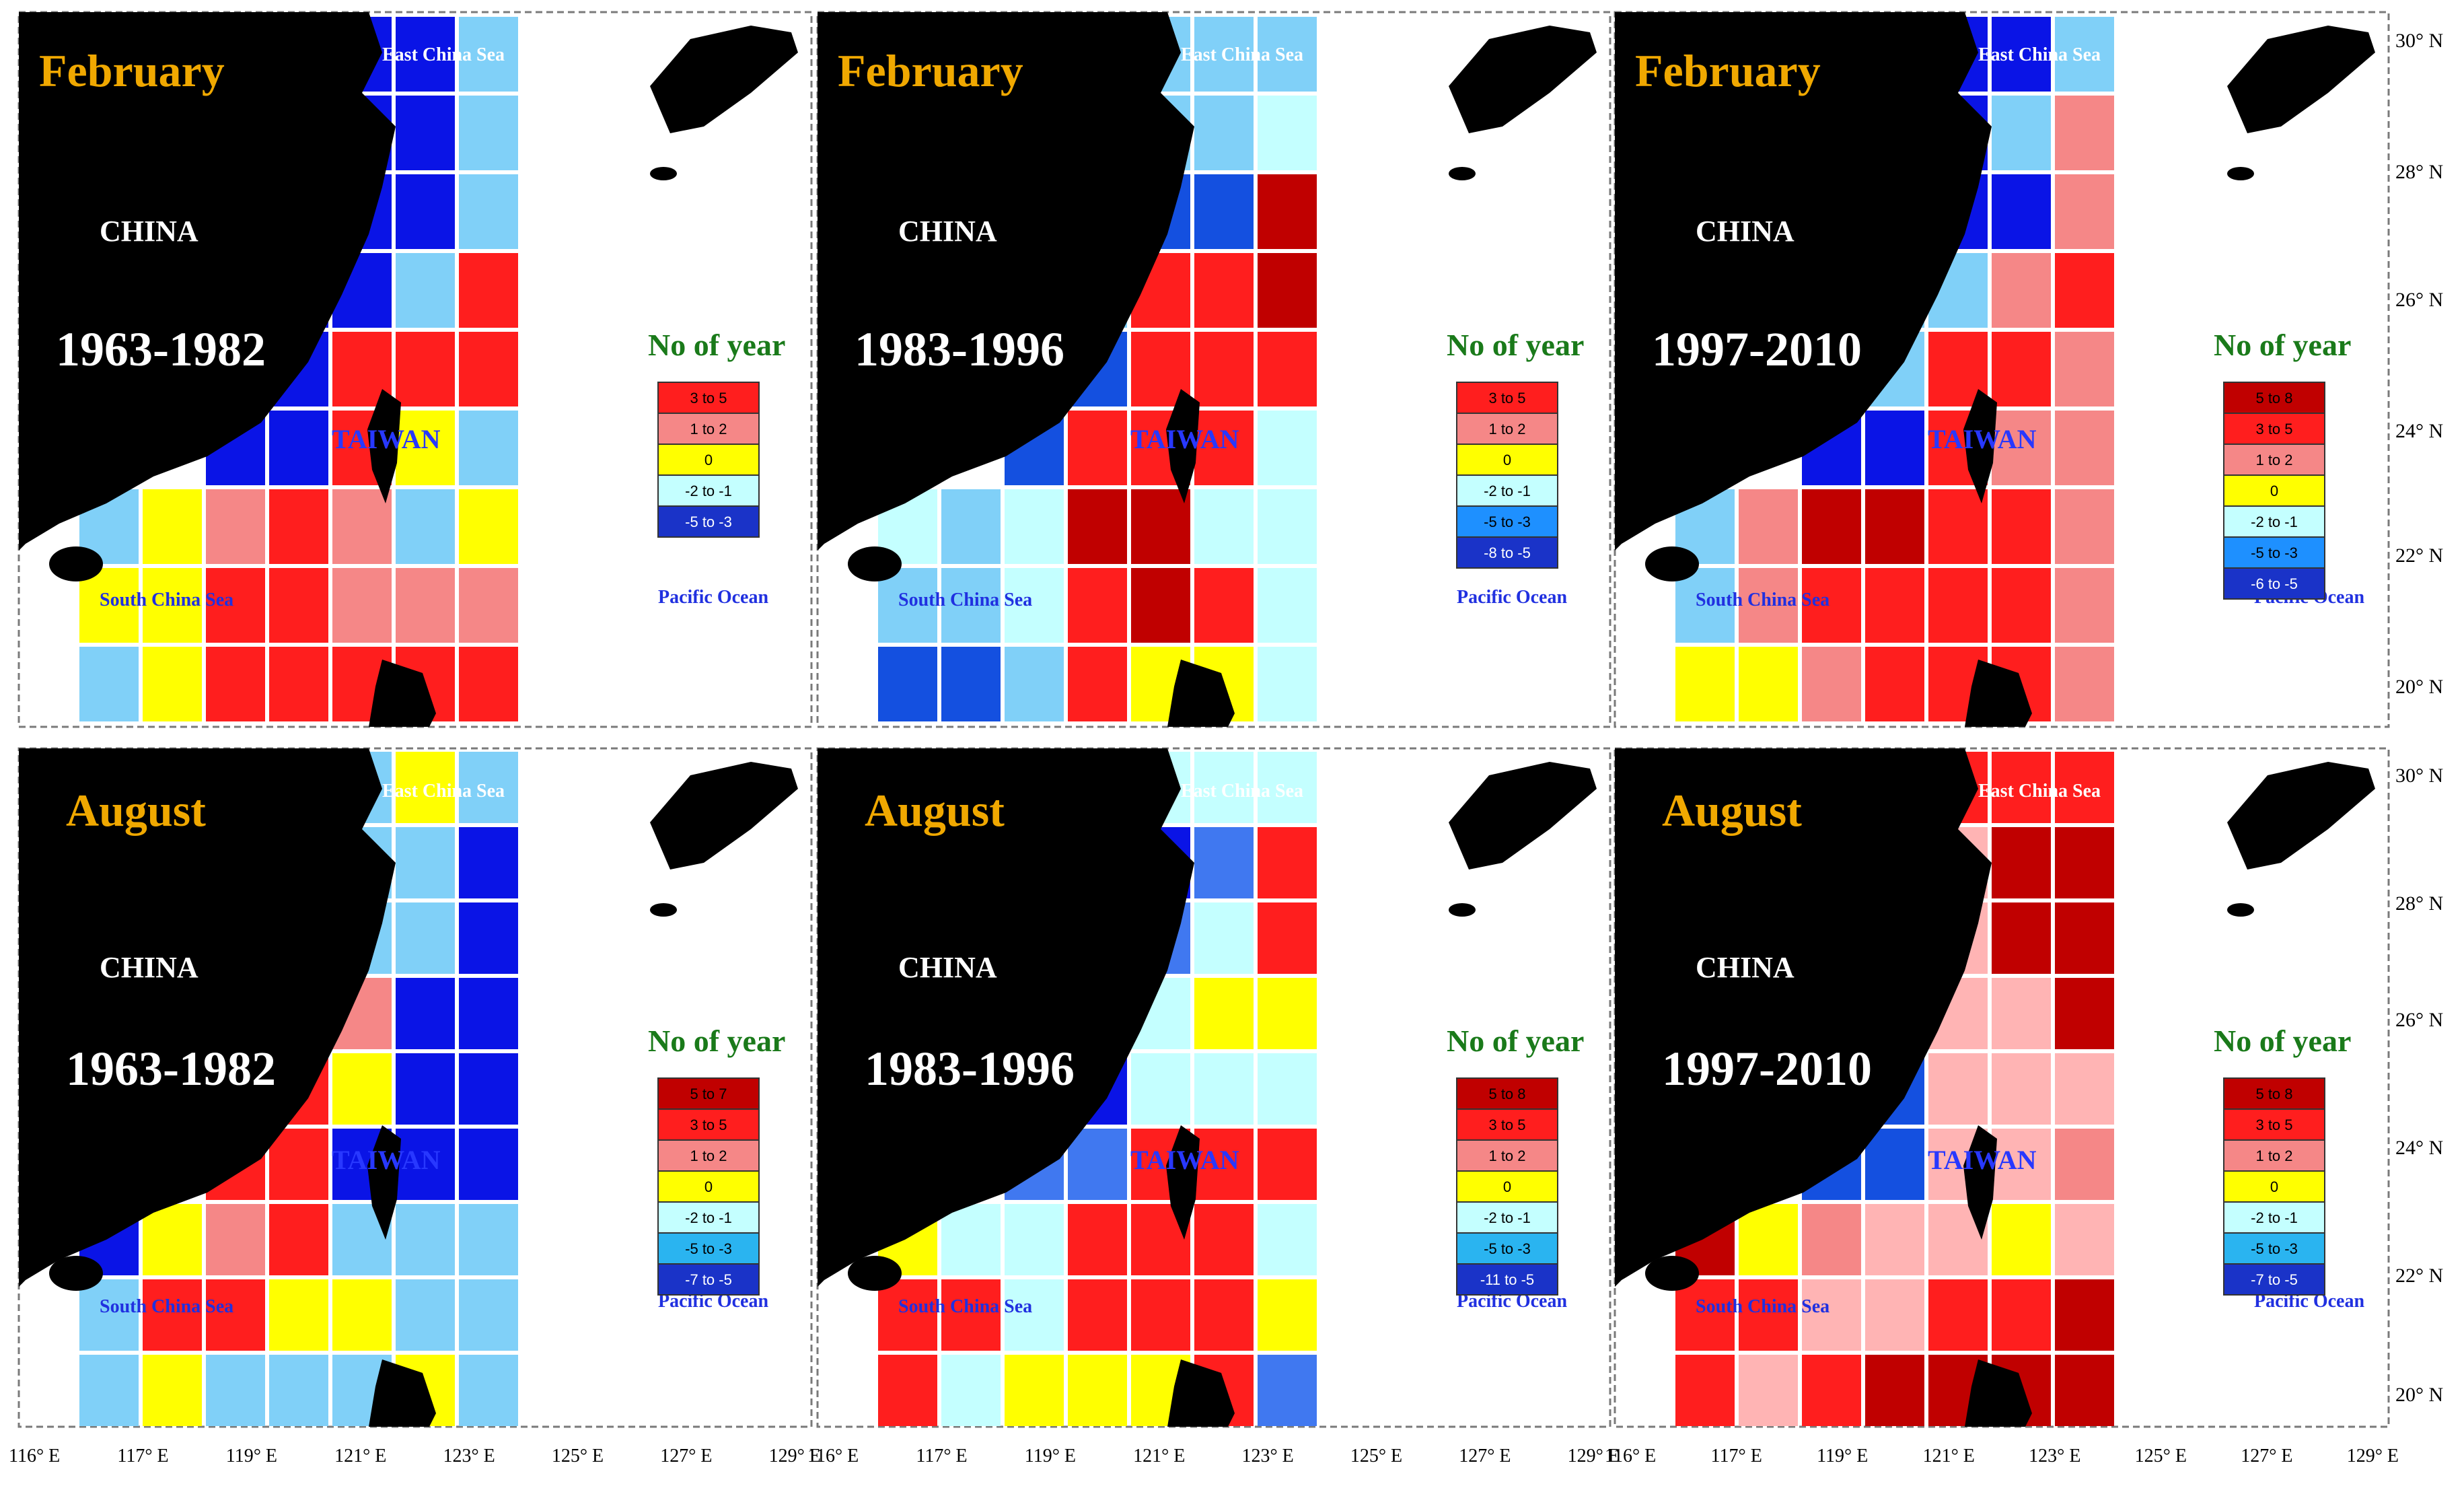  I want to click on lat-label: 20° N, so click(2419, 1395).